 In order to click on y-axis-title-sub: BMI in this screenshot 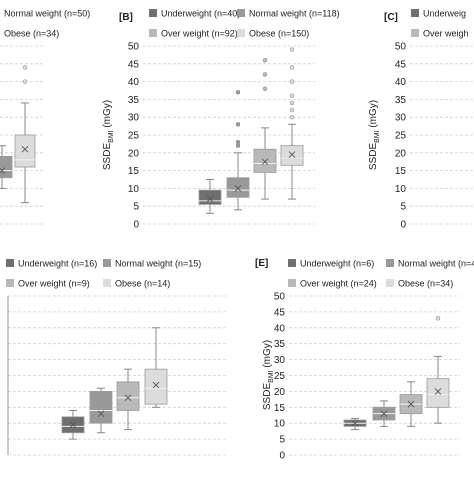, I will do `click(111, 136)`.